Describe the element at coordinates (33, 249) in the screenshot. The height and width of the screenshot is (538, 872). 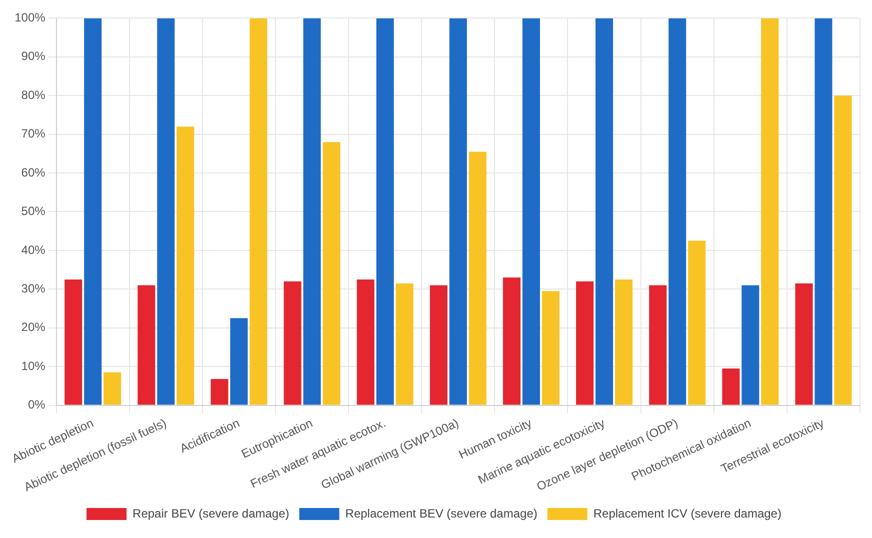
I see `y-tick-label: 40%` at that location.